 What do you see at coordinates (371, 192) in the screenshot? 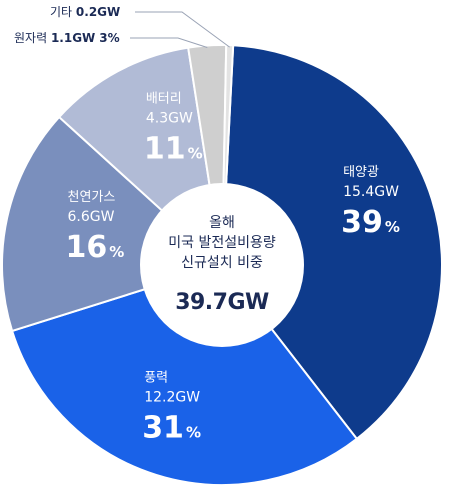
I see `slice-value: 15.4GW` at bounding box center [371, 192].